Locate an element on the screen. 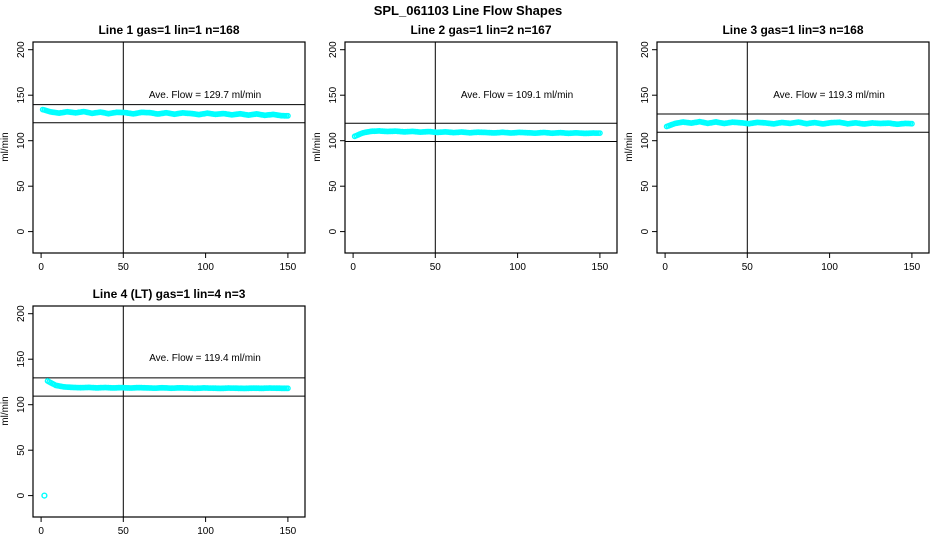 The image size is (936, 540). panel-4: 0 50 100 150 0 50 100 150 200 is located at coordinates (161, 421).